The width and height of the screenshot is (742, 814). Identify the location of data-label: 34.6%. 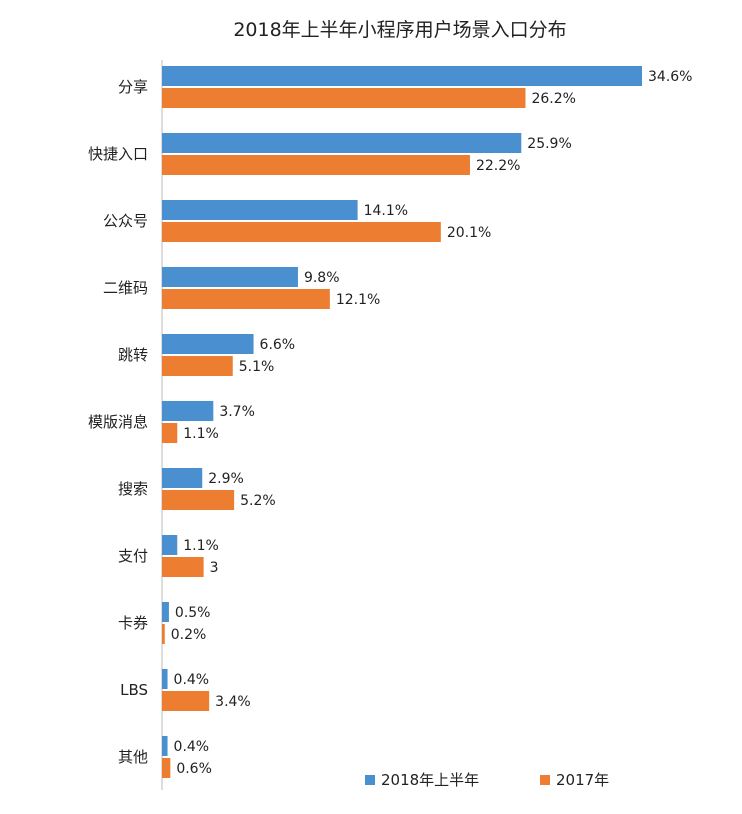
(670, 77).